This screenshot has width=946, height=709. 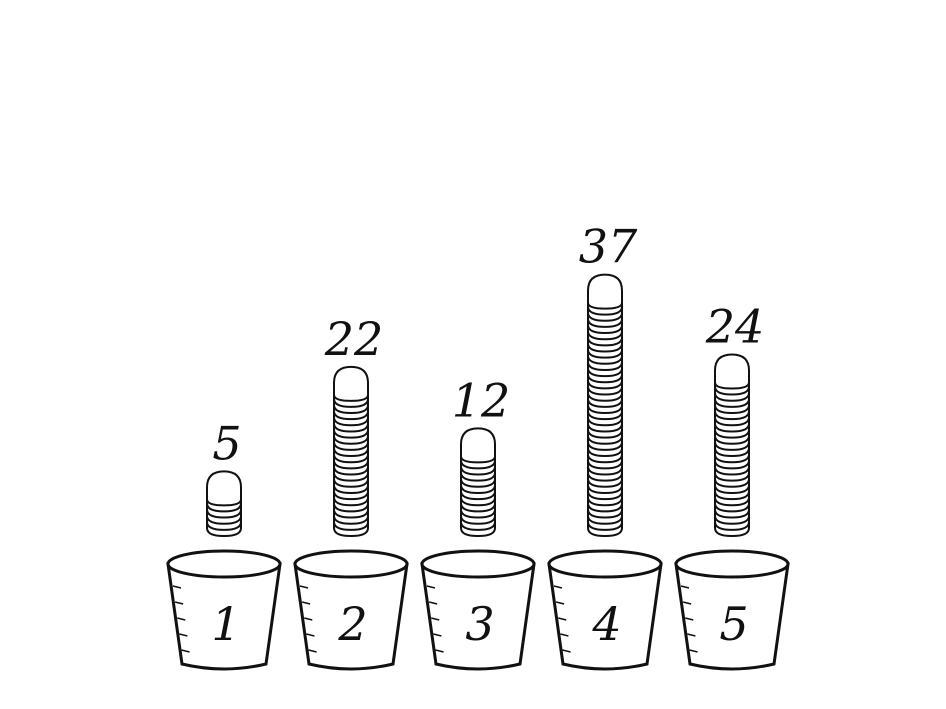 I want to click on cup-column-3: 12 3, so click(x=478, y=522).